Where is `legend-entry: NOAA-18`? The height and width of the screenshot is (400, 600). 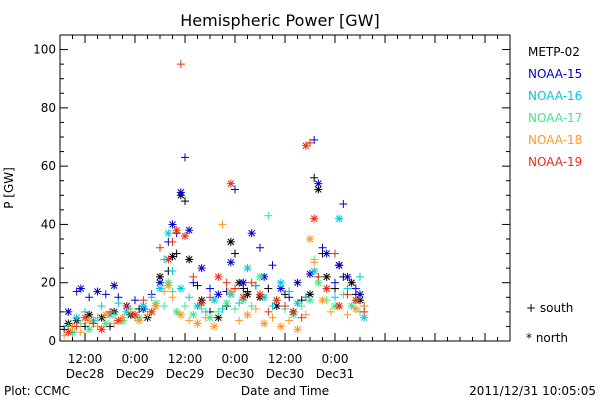
legend-entry: NOAA-18 is located at coordinates (555, 140).